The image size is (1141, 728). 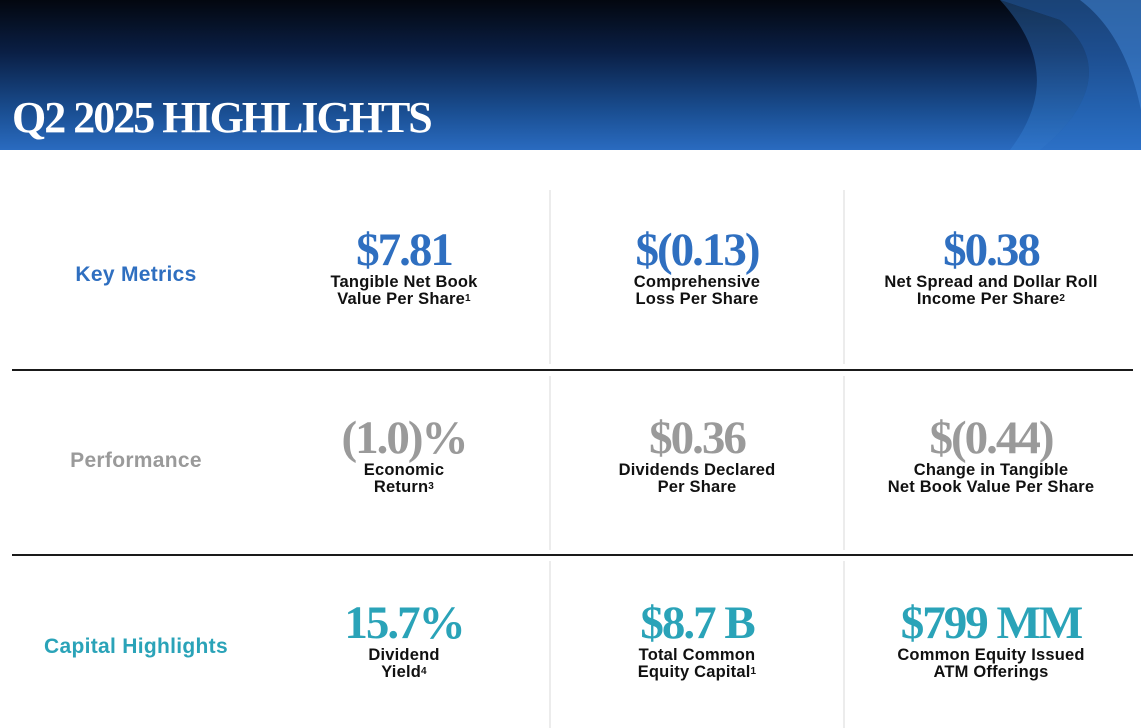 I want to click on metric-description: Comprehensive Loss Per Share, so click(x=697, y=291).